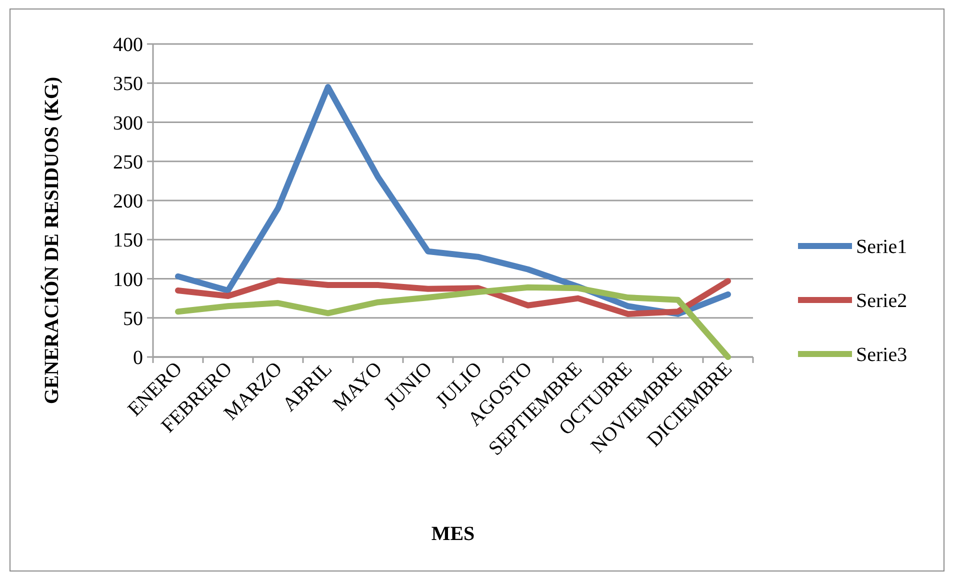 This screenshot has height=580, width=954. Describe the element at coordinates (453, 534) in the screenshot. I see `x-axis-title: MES` at that location.